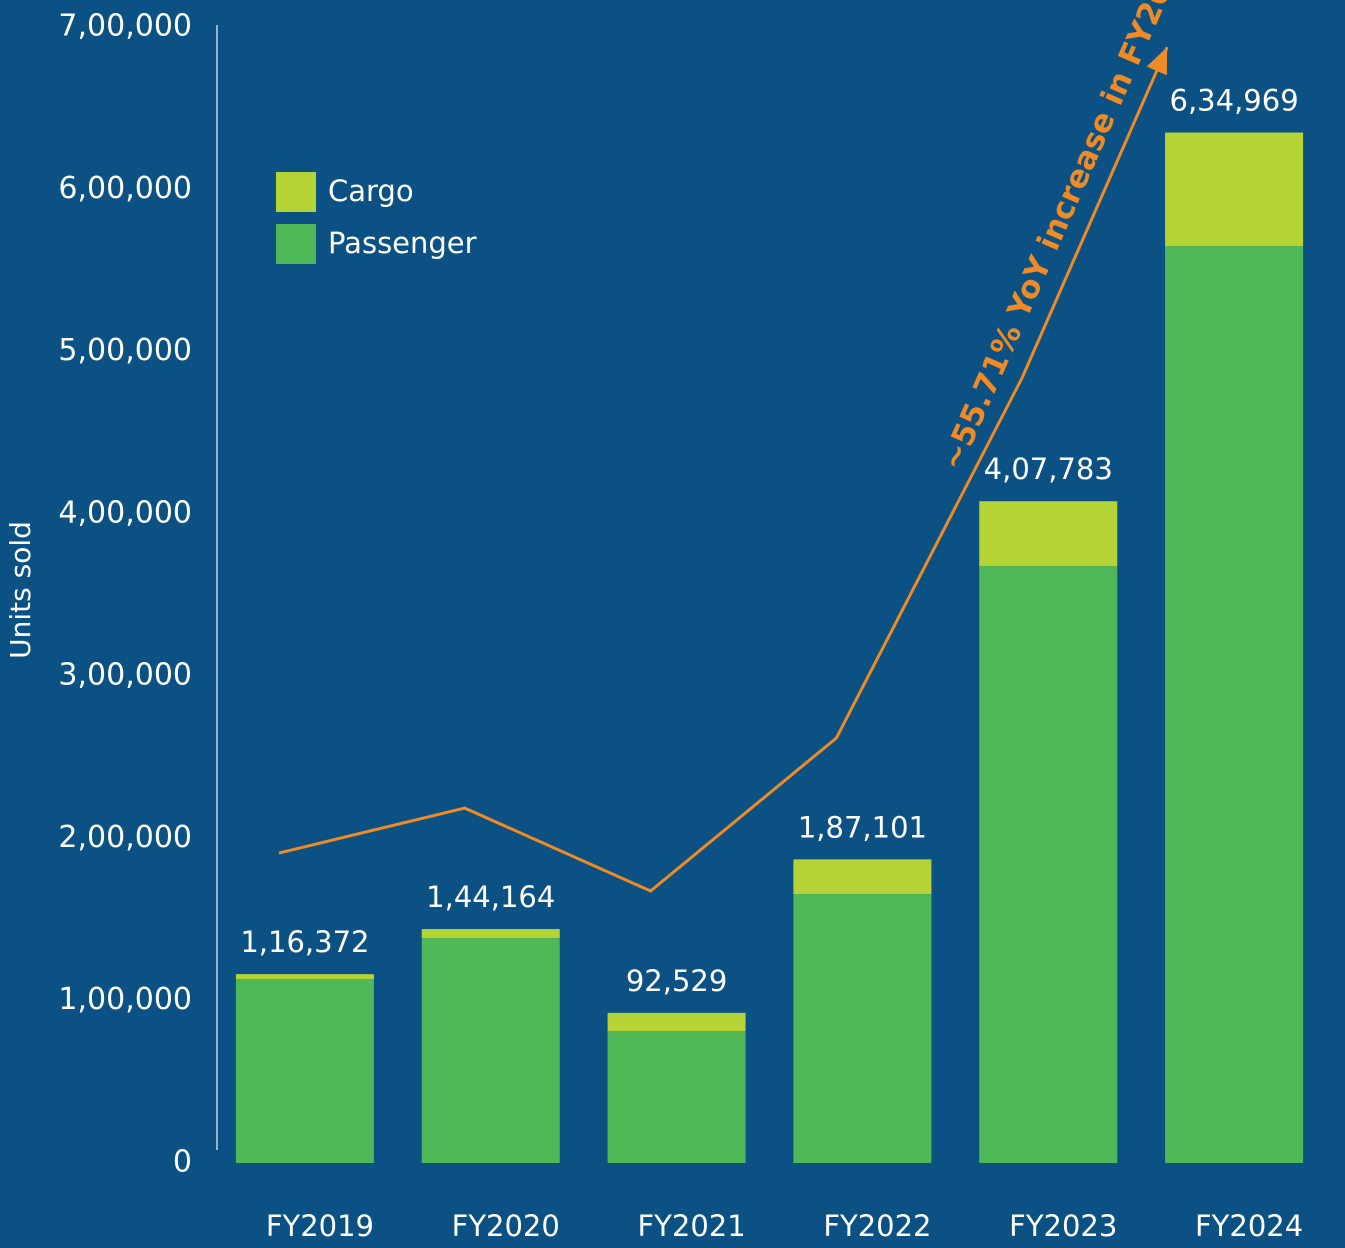 This screenshot has height=1248, width=1345. What do you see at coordinates (877, 1226) in the screenshot?
I see `x-tick-label: FY2022` at bounding box center [877, 1226].